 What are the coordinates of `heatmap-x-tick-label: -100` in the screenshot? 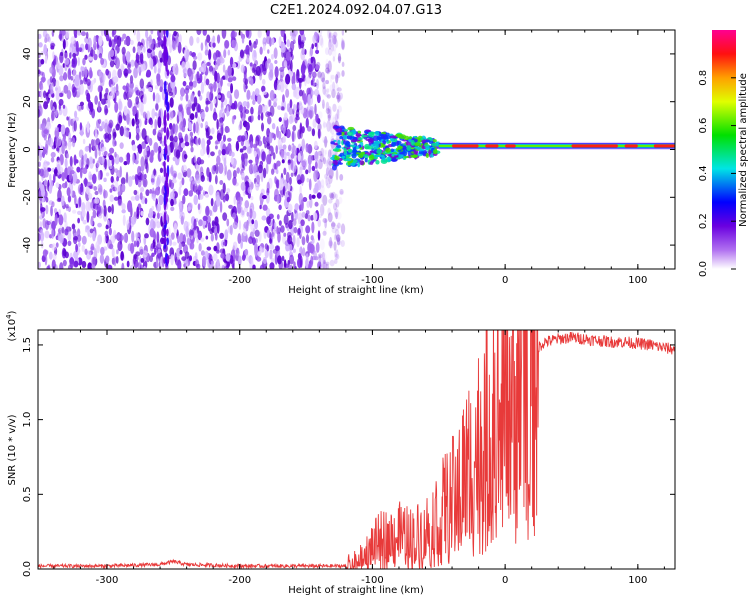 It's located at (372, 280).